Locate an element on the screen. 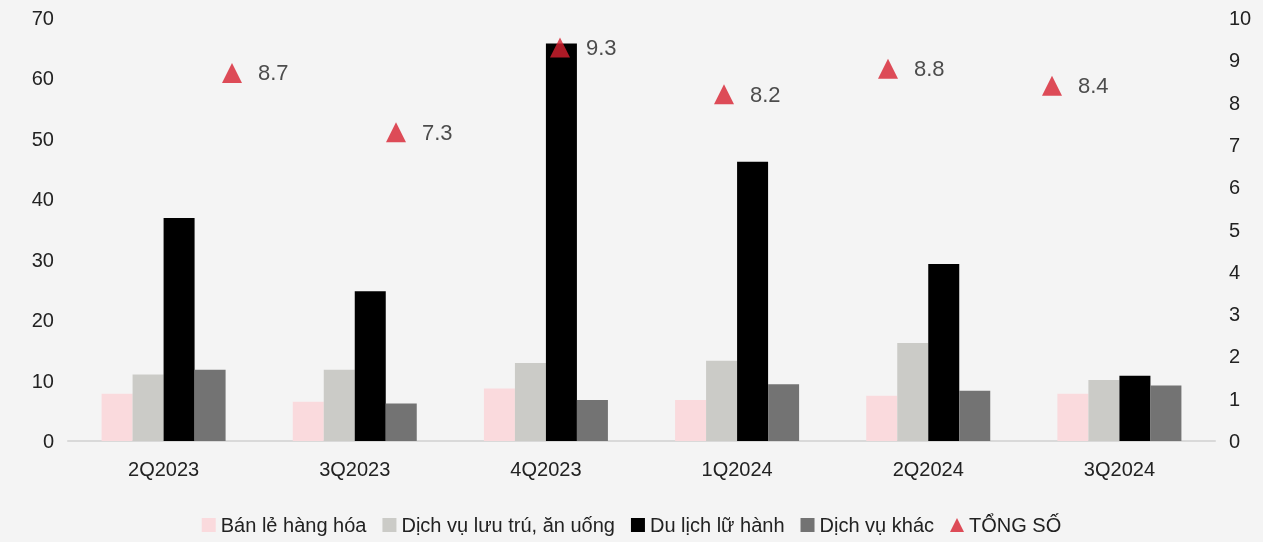 The height and width of the screenshot is (542, 1263). y-tick-label: 10 is located at coordinates (42, 380).